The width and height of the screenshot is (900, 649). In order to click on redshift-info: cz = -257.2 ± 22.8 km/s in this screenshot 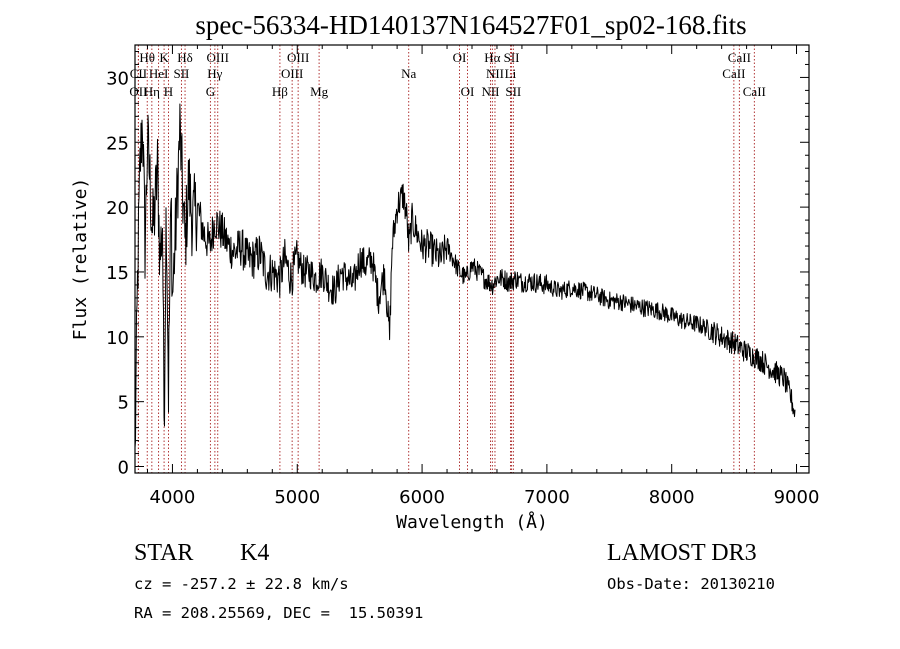, I will do `click(241, 584)`.